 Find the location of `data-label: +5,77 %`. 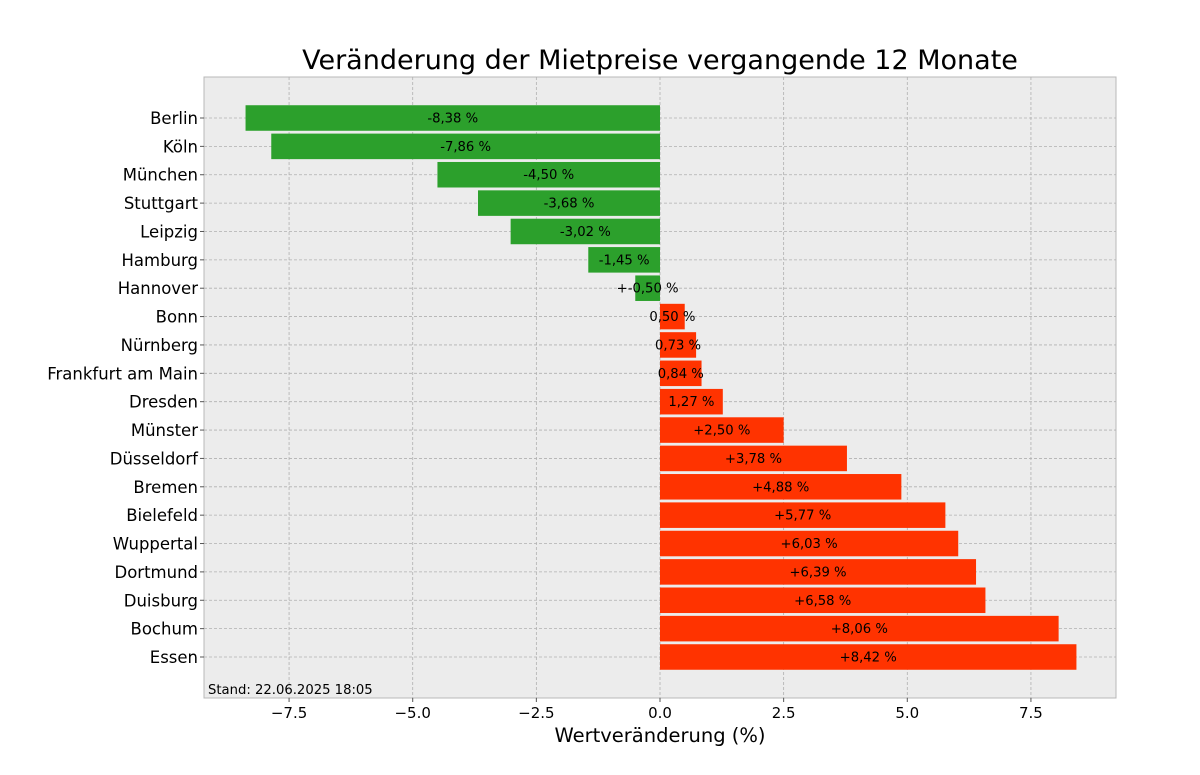

data-label: +5,77 % is located at coordinates (802, 516).